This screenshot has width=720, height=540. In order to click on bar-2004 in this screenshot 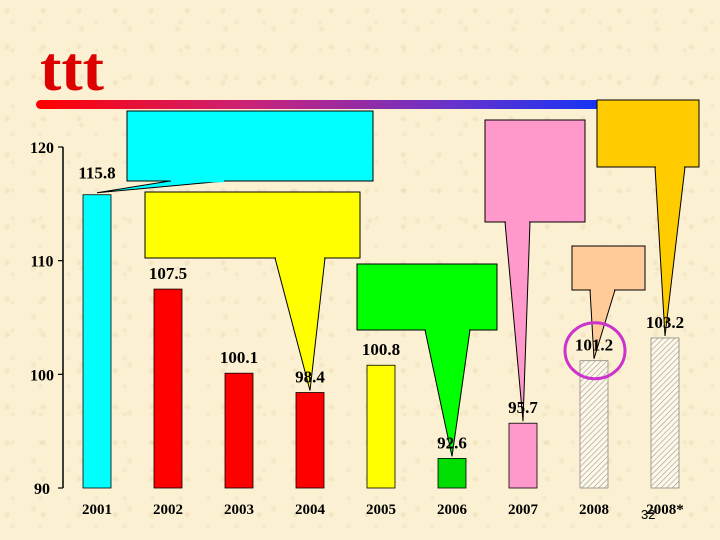, I will do `click(310, 440)`.